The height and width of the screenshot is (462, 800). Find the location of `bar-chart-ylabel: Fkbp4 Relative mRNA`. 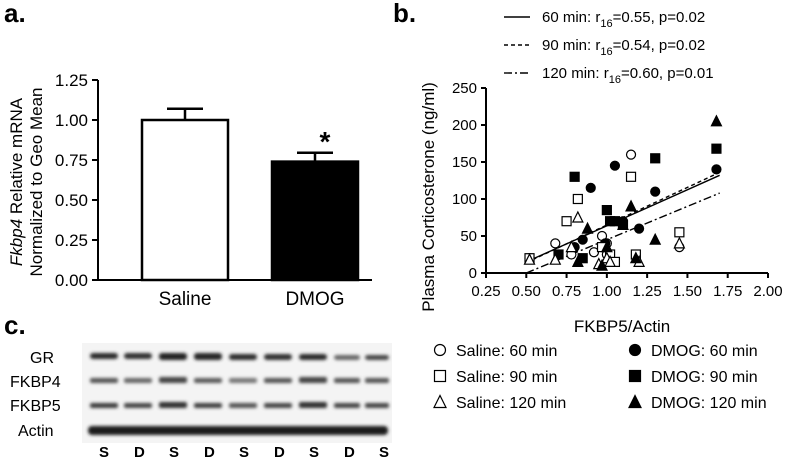

bar-chart-ylabel: Fkbp4 Relative mRNA is located at coordinates (16, 181).